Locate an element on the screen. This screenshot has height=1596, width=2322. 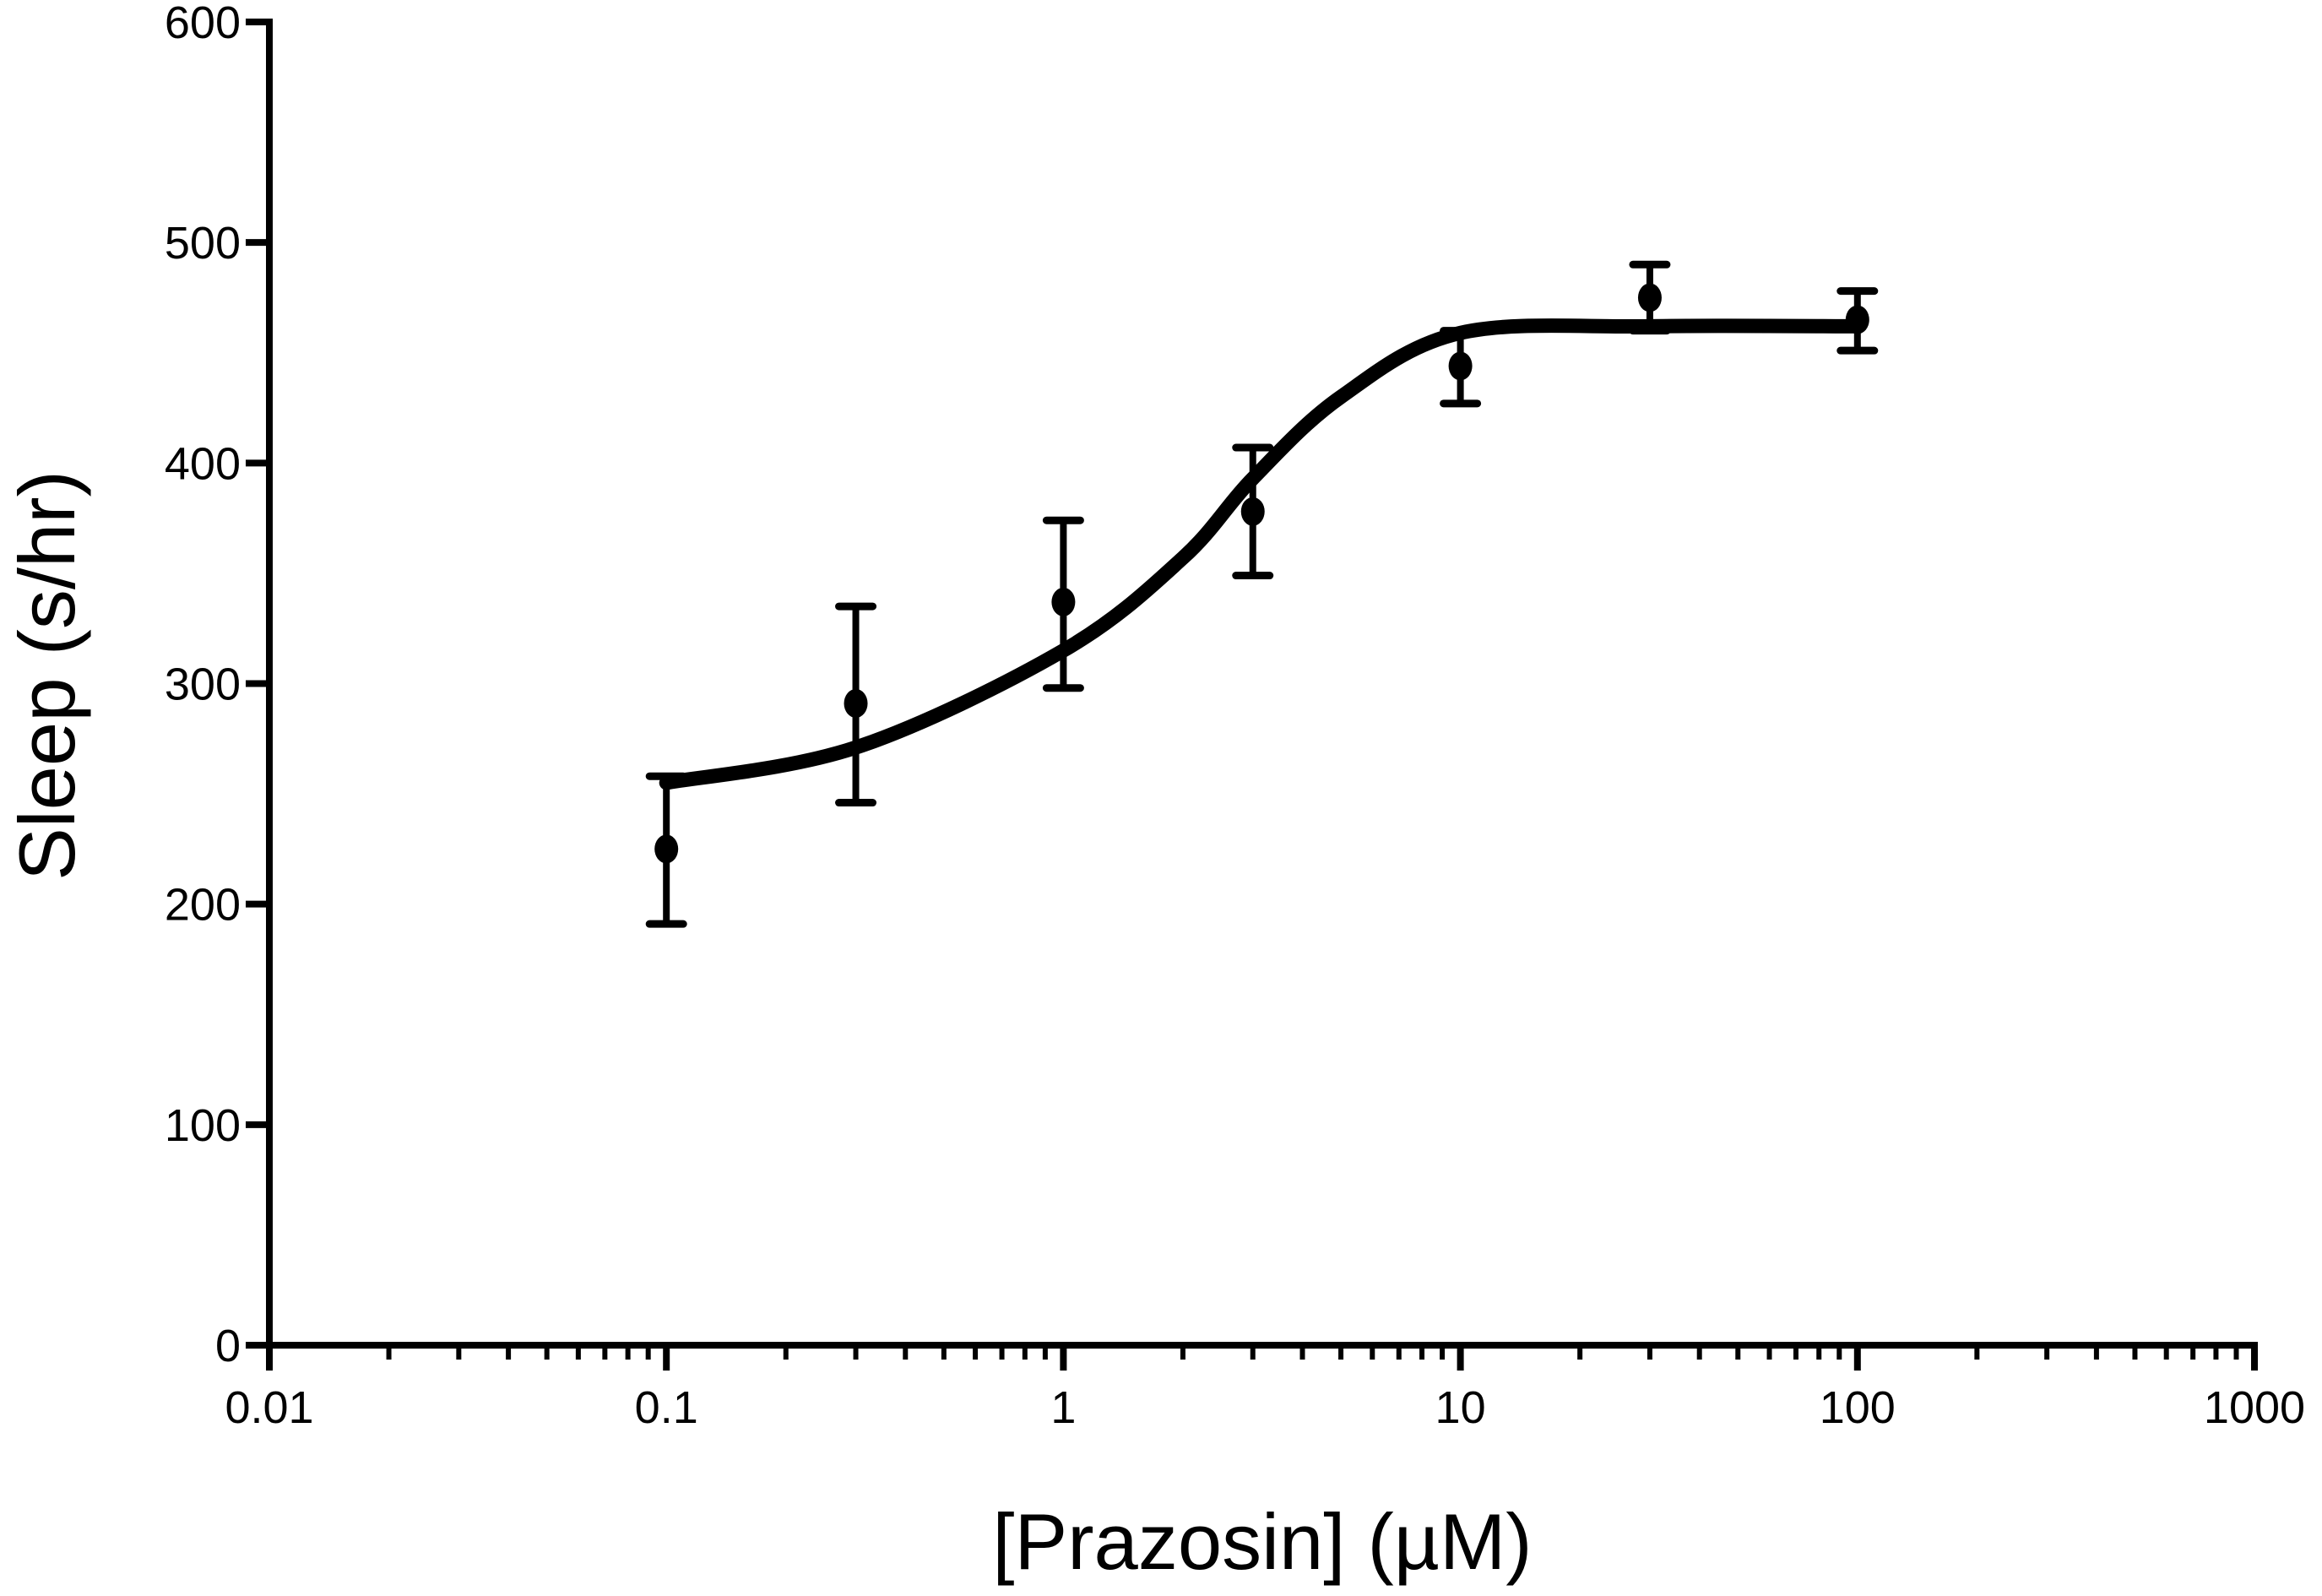
y-tick-label: 300 is located at coordinates (203, 685).